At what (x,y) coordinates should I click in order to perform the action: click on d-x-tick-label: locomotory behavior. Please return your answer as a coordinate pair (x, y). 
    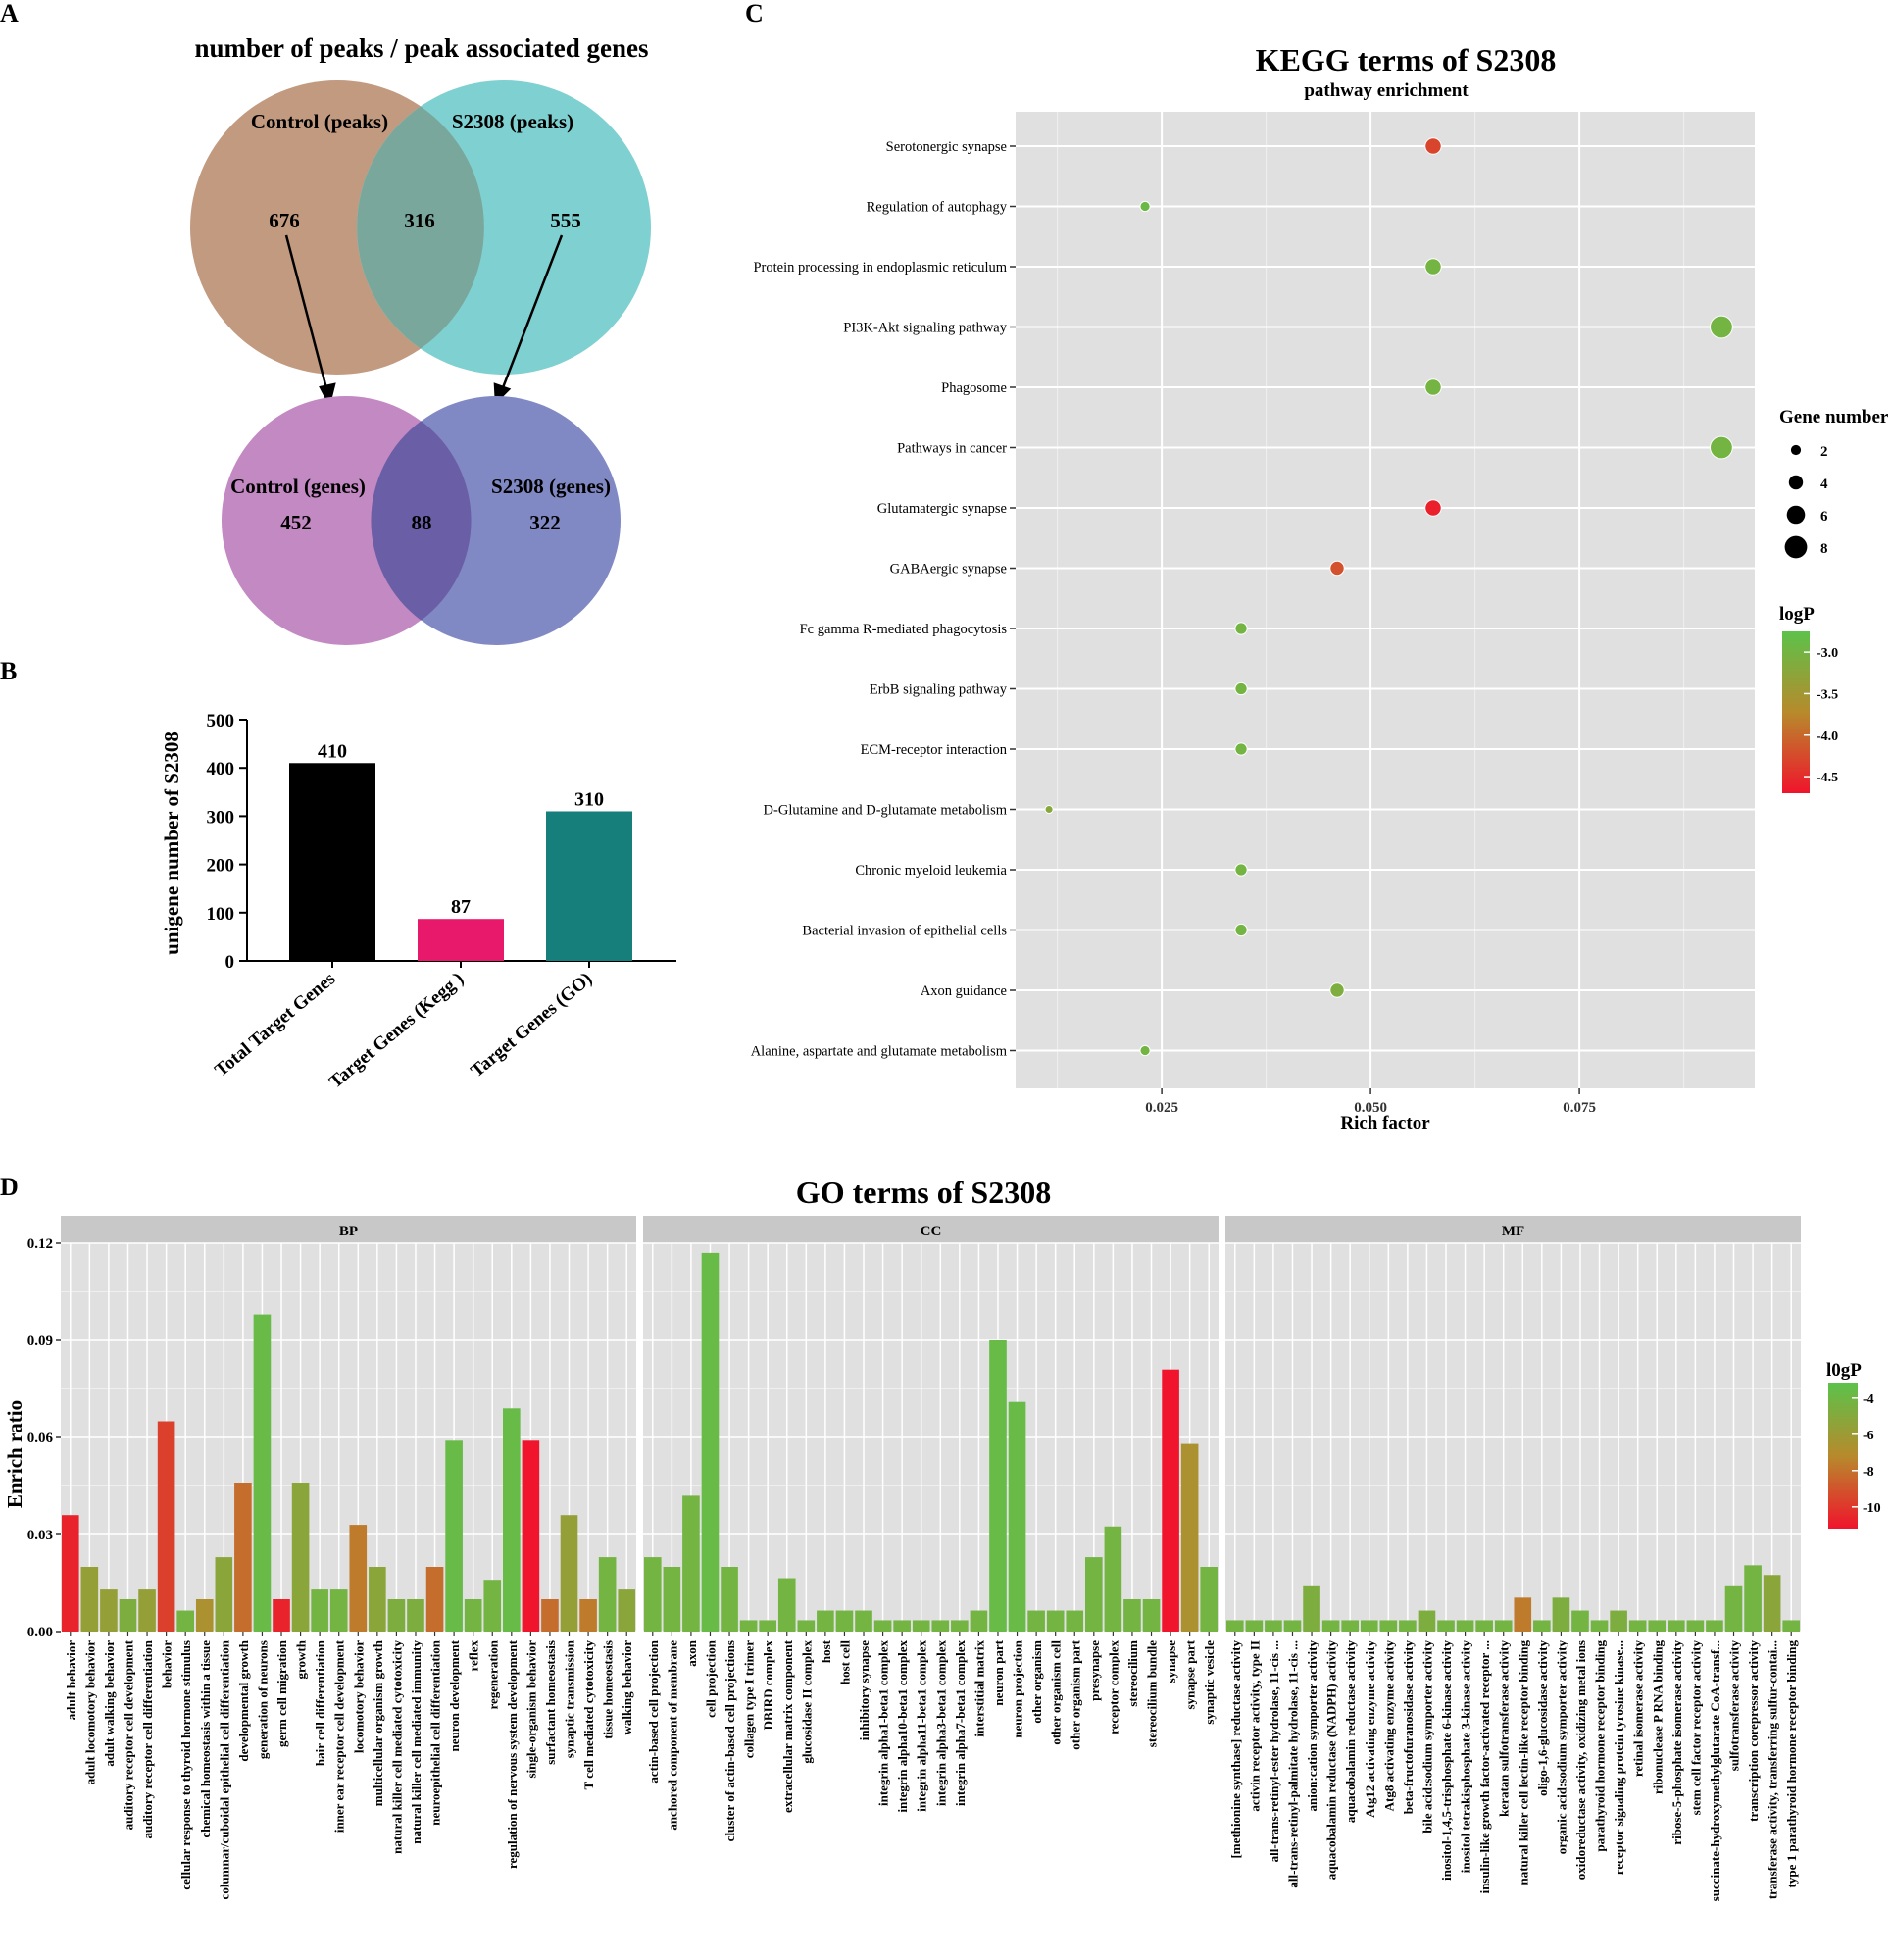
    Looking at the image, I should click on (358, 1697).